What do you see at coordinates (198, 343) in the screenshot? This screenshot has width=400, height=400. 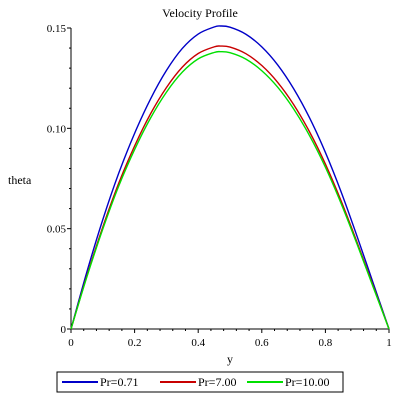 I see `x-tick-label: 0.4` at bounding box center [198, 343].